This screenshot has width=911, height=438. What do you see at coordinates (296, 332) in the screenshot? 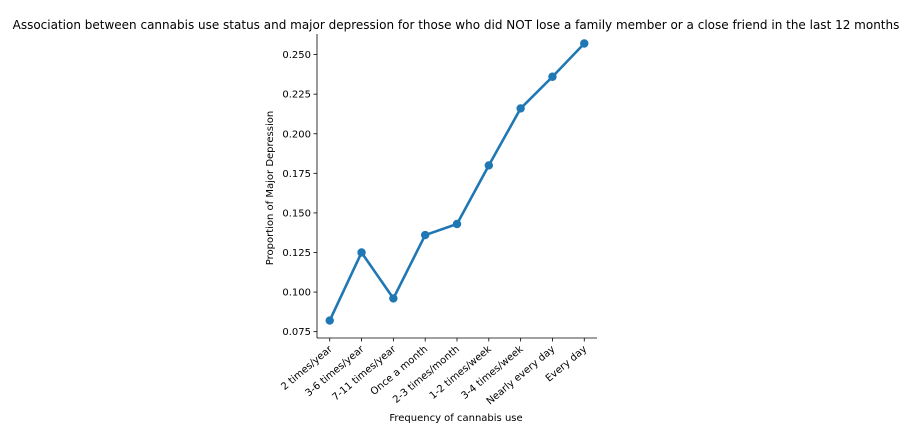
I see `y-tick-label: 0.075` at bounding box center [296, 332].